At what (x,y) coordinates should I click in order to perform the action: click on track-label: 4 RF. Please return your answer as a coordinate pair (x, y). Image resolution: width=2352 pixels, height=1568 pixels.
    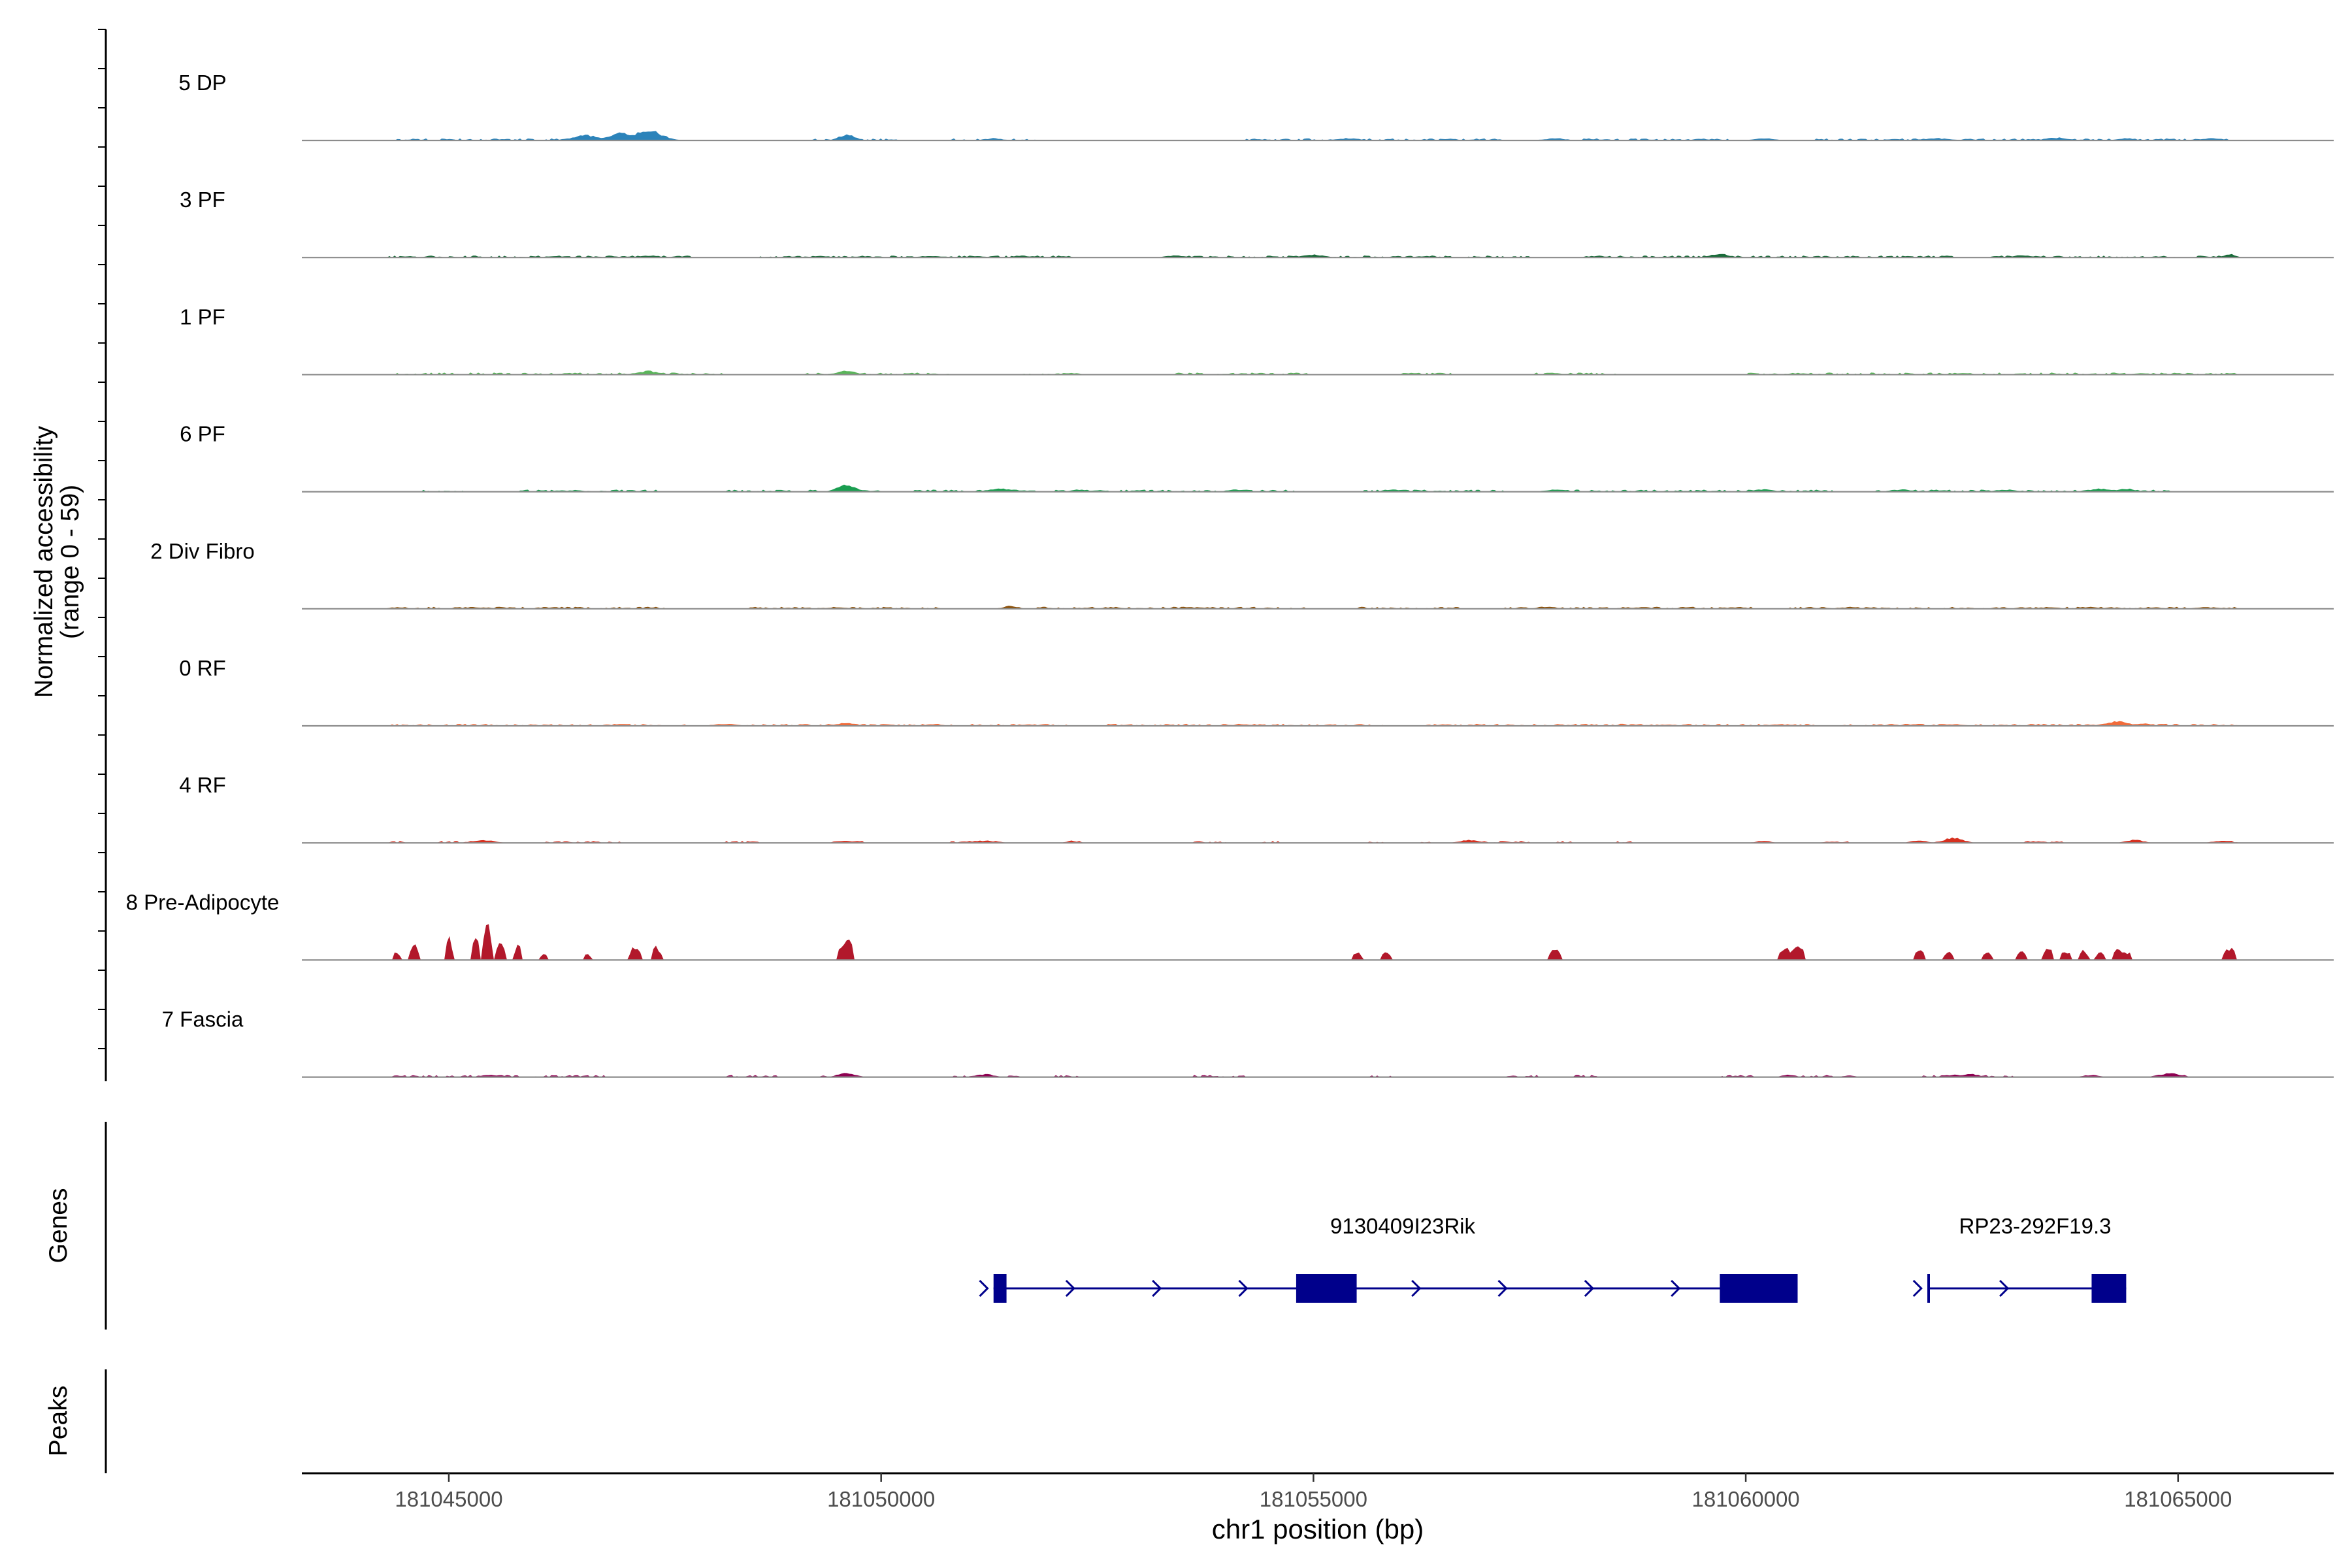
    Looking at the image, I should click on (202, 785).